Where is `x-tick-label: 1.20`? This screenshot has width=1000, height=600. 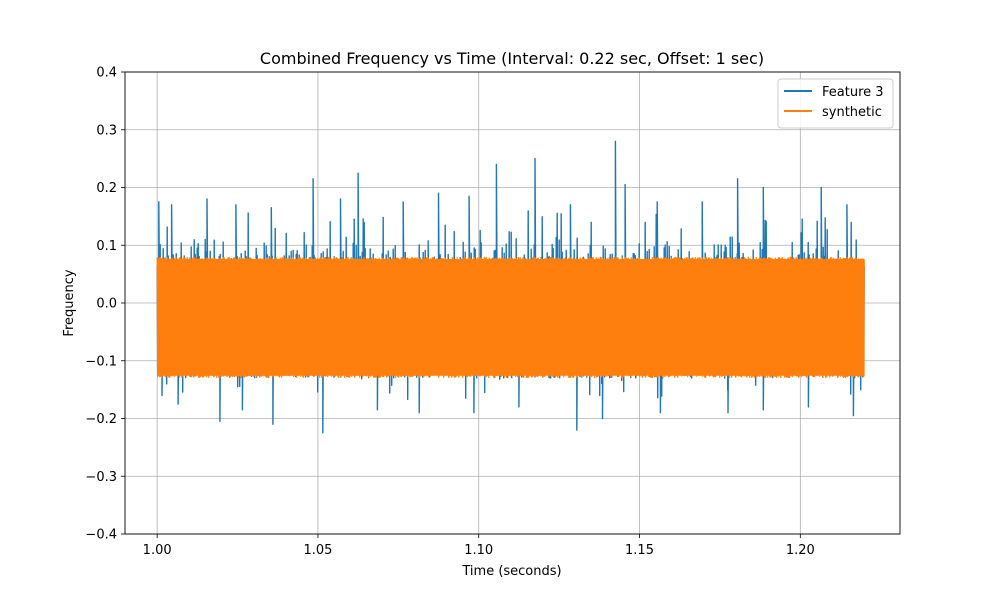
x-tick-label: 1.20 is located at coordinates (800, 550).